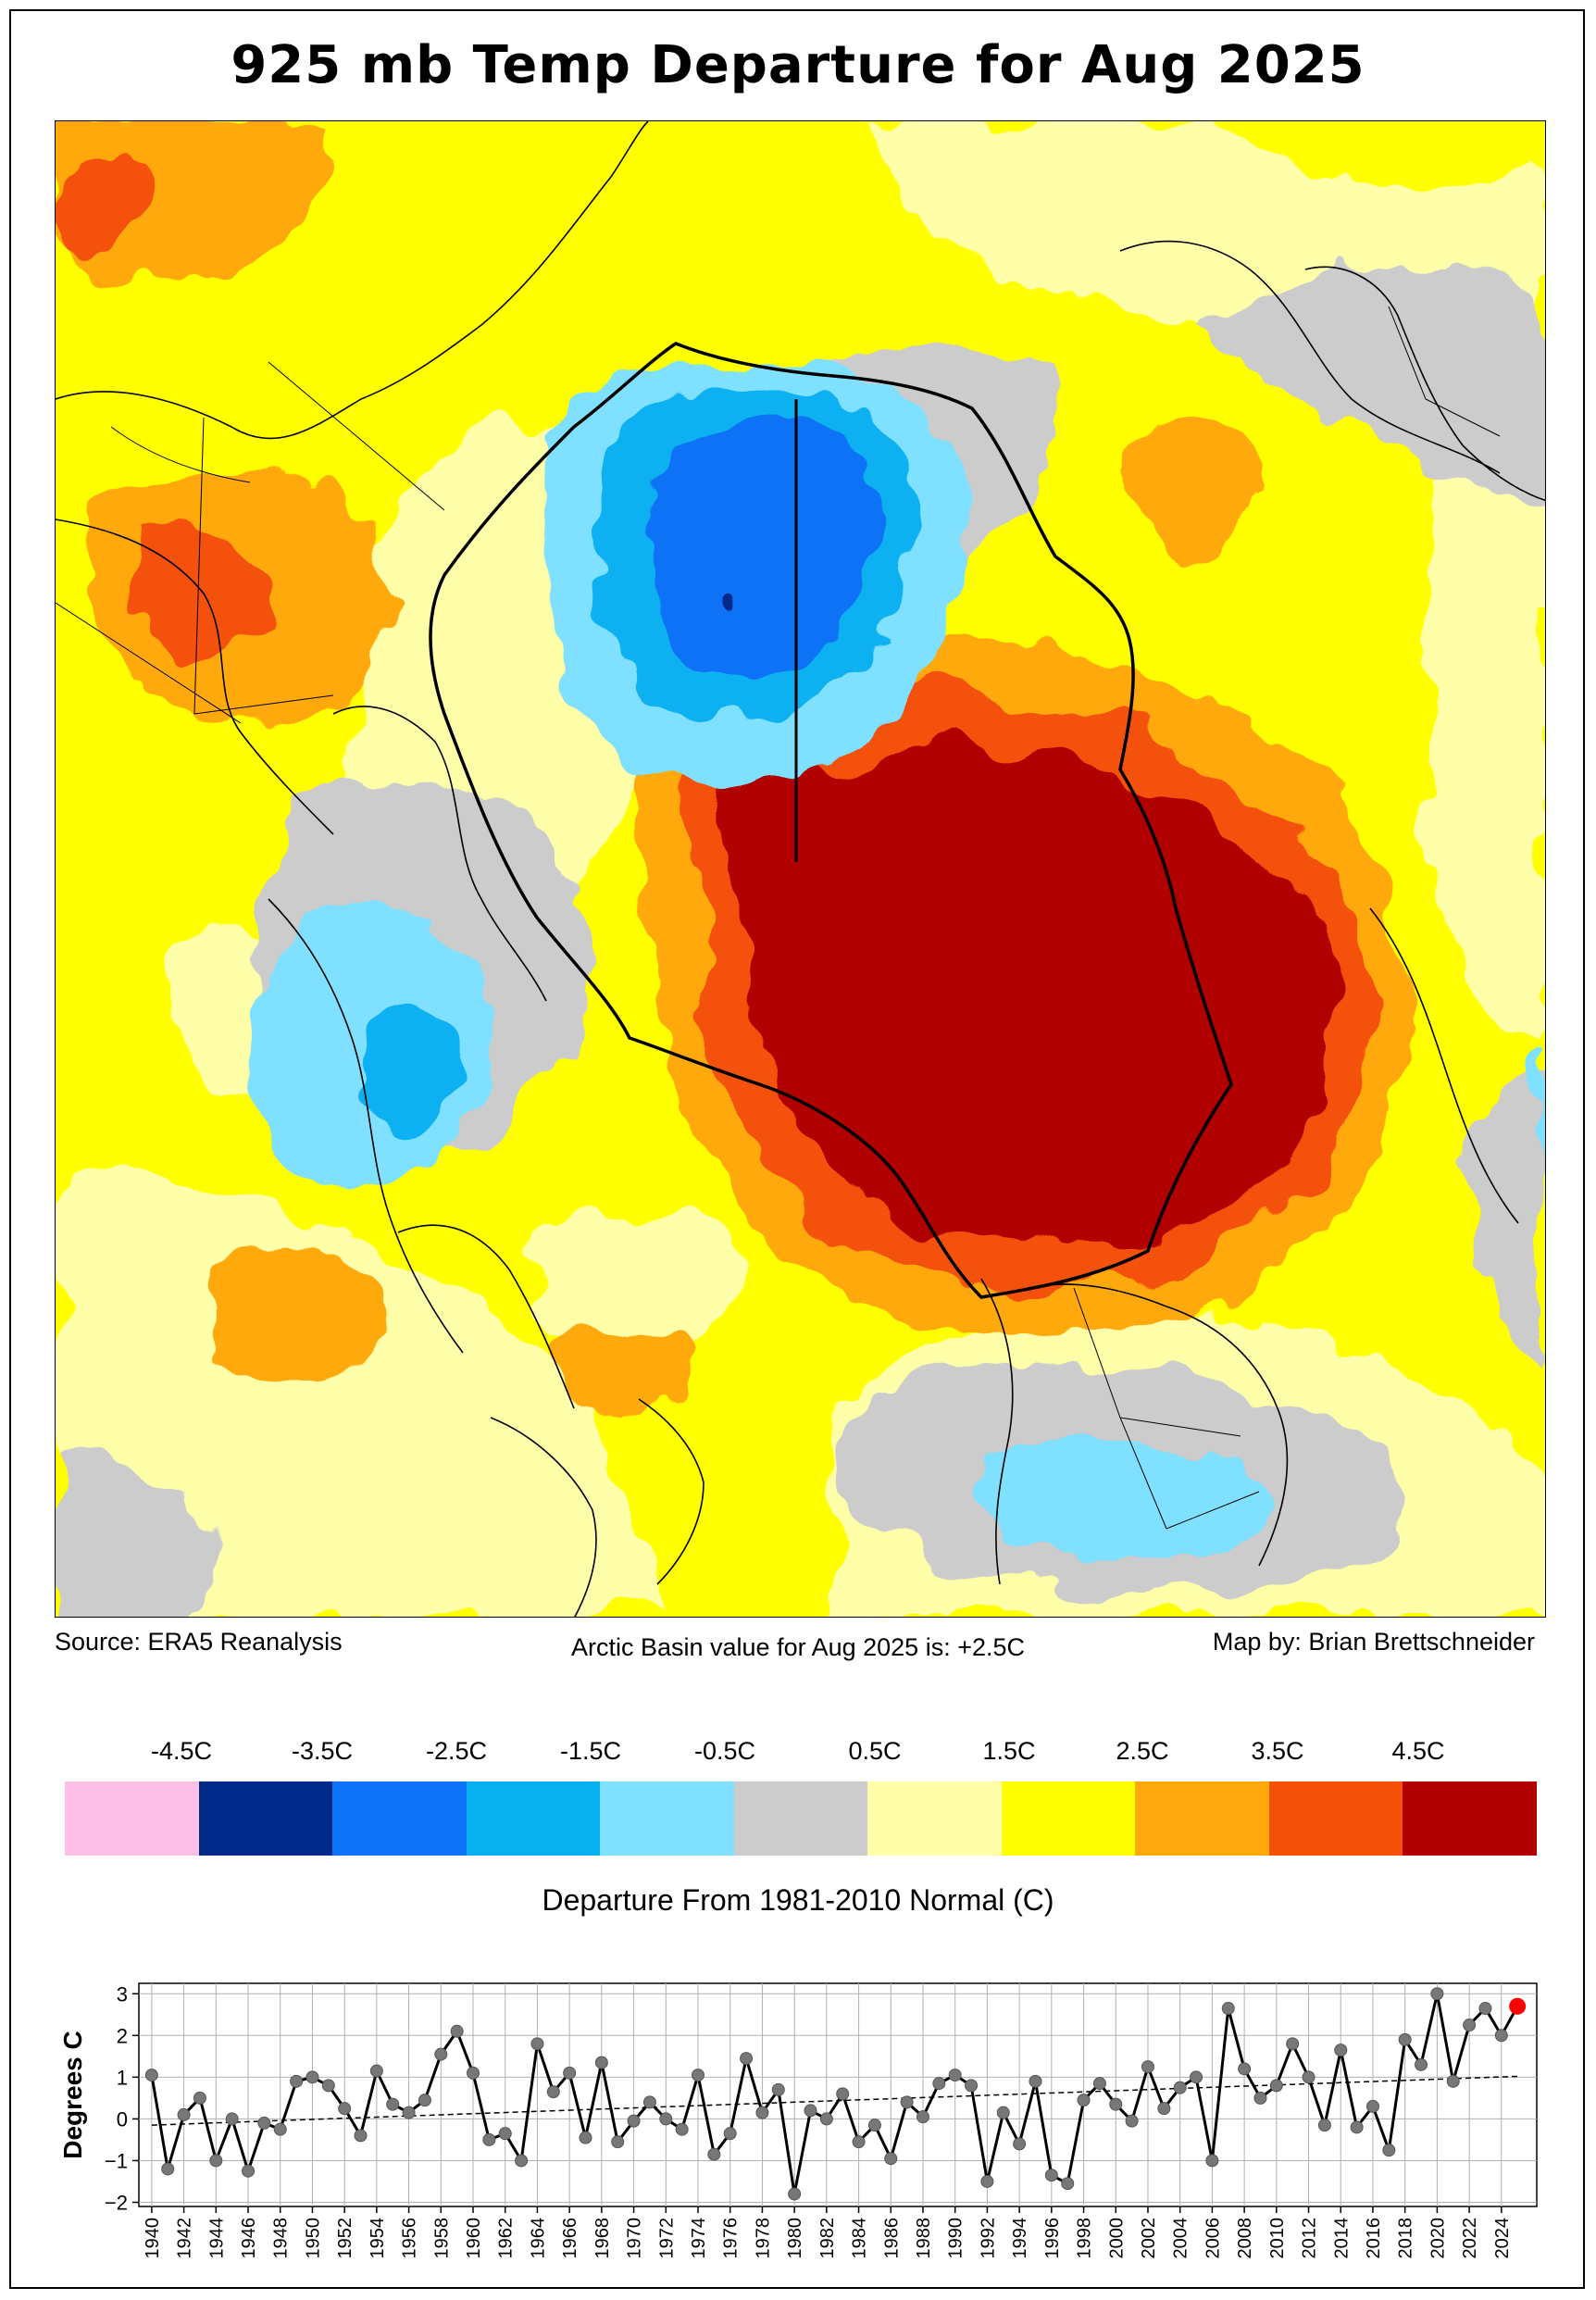 The width and height of the screenshot is (1596, 2300). Describe the element at coordinates (1406, 2239) in the screenshot. I see `x-tick-label: 2018` at that location.